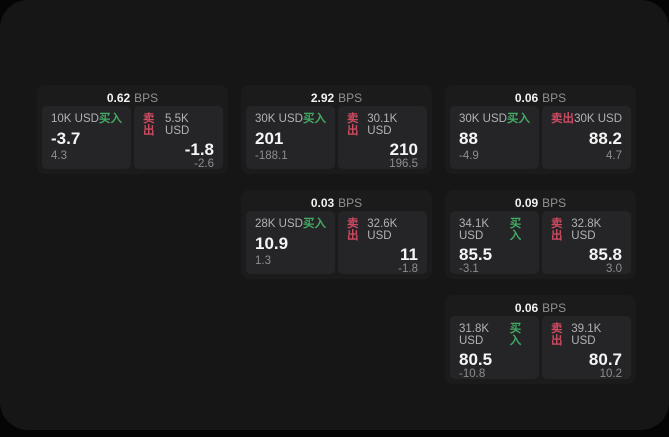 This screenshot has width=669, height=437. I want to click on sell-row: 卖出 30K USD, so click(586, 119).